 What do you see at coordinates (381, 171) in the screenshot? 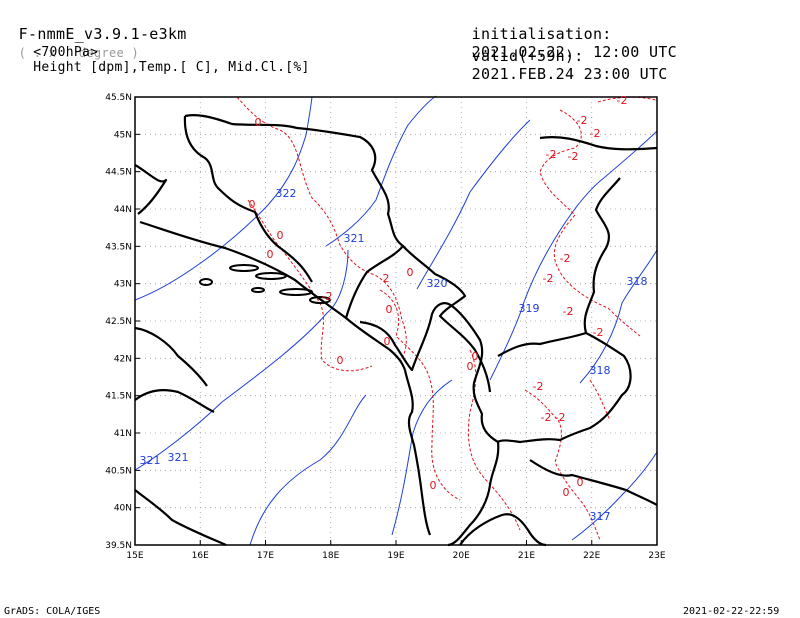
I see `height-contour-321-north` at bounding box center [381, 171].